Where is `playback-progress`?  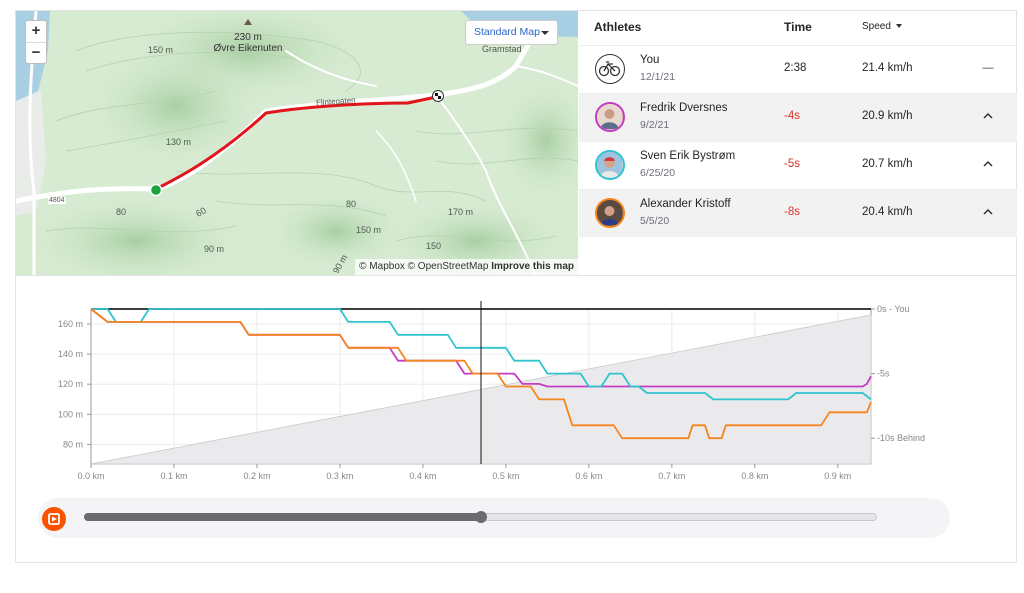
playback-progress is located at coordinates (282, 517).